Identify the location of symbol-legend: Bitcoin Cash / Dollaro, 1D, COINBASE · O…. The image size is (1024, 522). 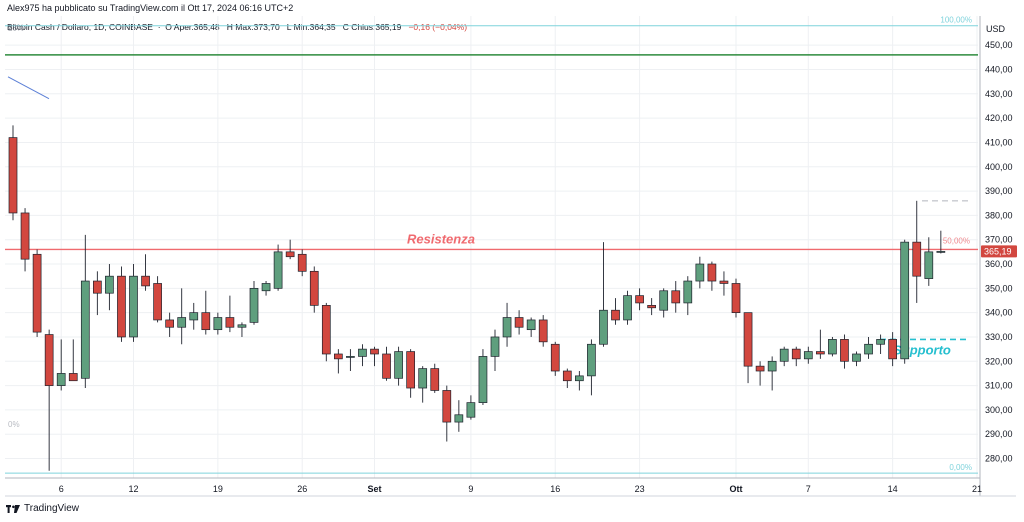
(237, 27).